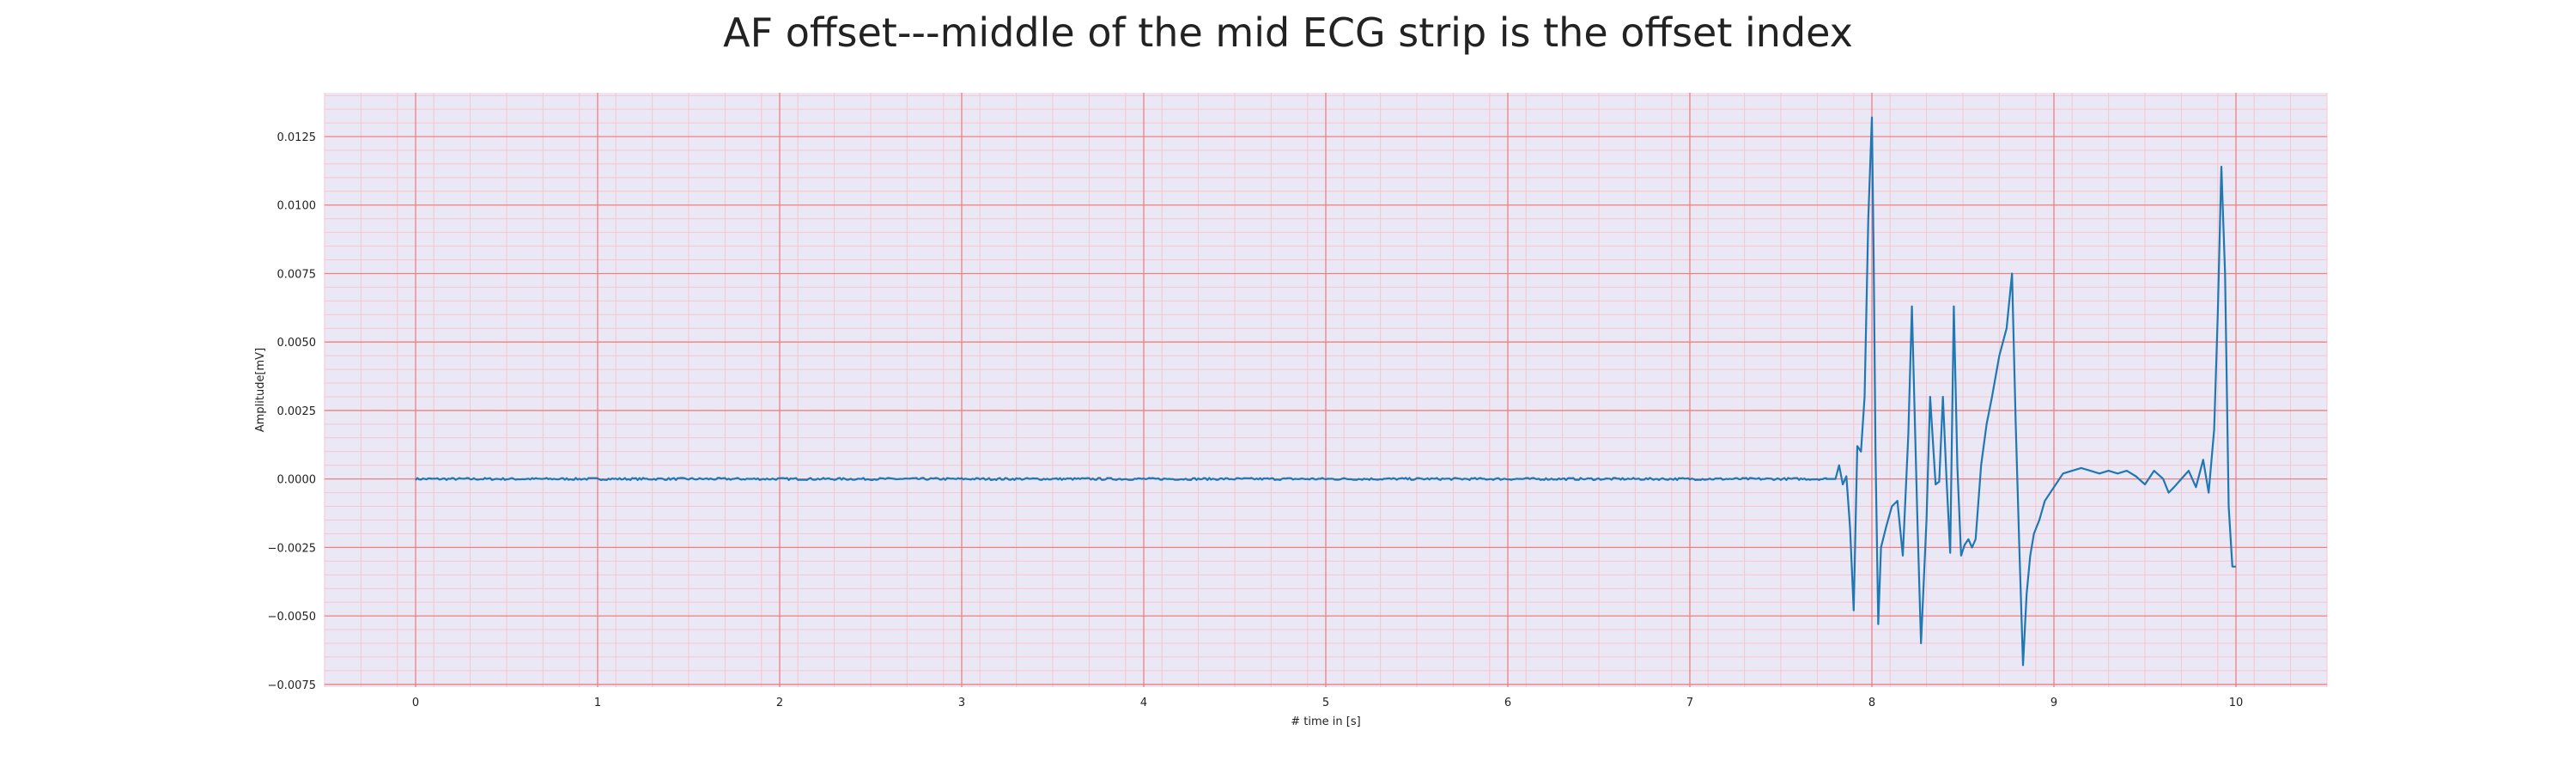 The width and height of the screenshot is (2576, 773). I want to click on y-tick-label: 0.0075, so click(297, 274).